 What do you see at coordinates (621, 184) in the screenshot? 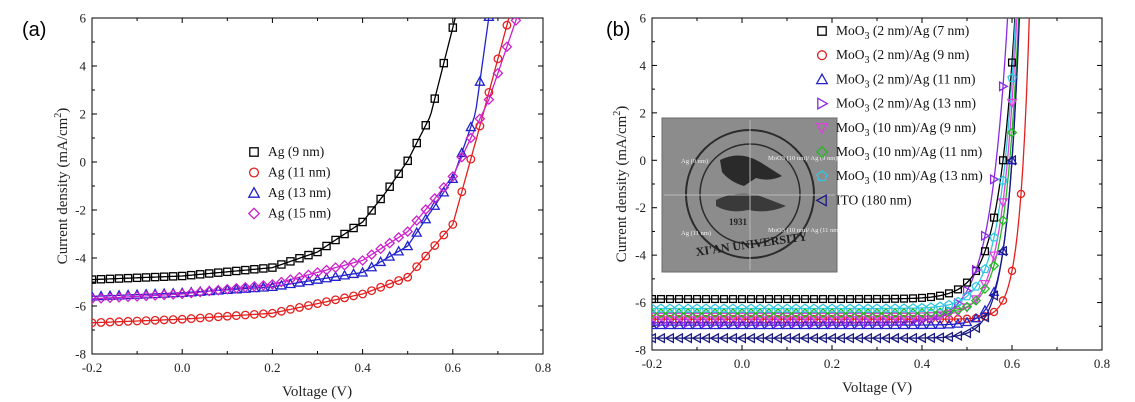
I see `panel-b-y-axis-title: Current density (mA/cm2)` at bounding box center [621, 184].